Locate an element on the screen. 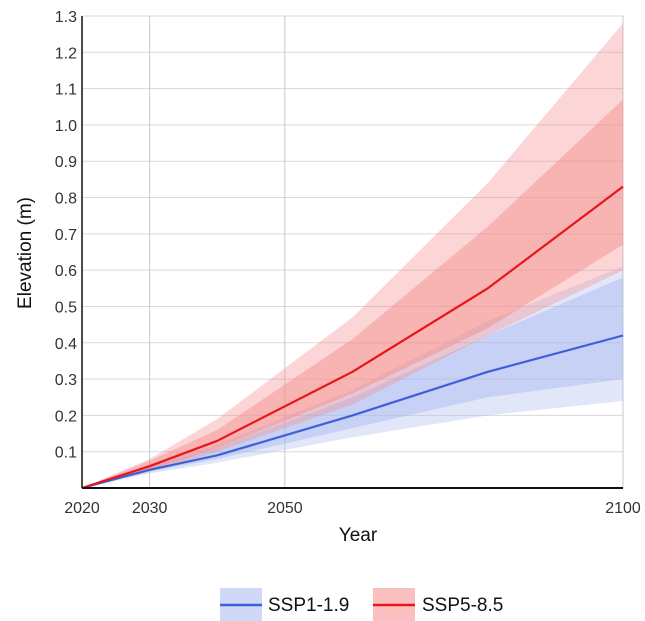 The width and height of the screenshot is (645, 621). y-tick-label: 0.6 is located at coordinates (66, 271).